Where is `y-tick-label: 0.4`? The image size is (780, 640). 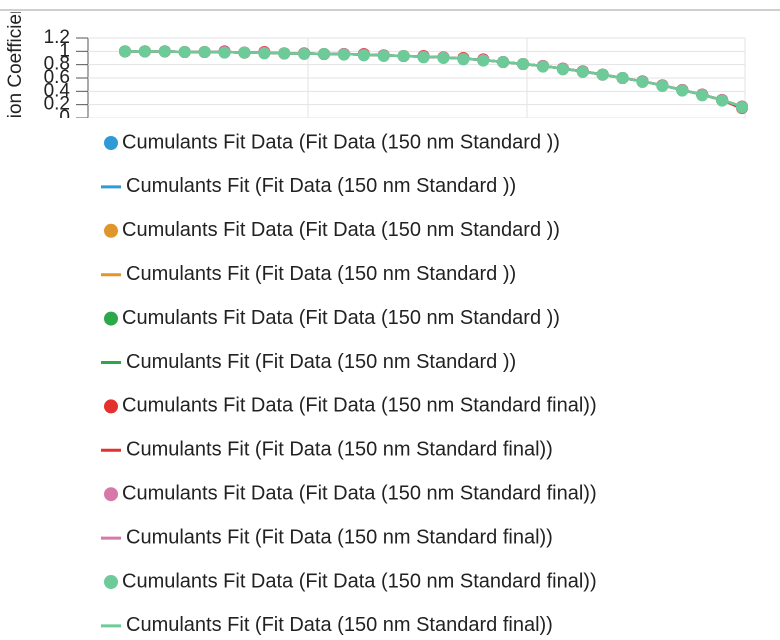 y-tick-label: 0.4 is located at coordinates (57, 90).